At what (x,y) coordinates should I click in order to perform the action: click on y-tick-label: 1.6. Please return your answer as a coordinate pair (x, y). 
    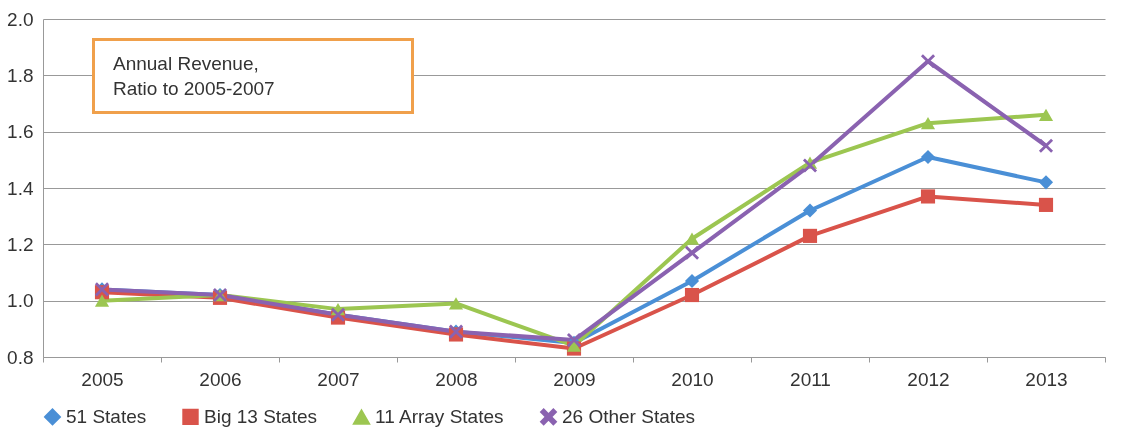
    Looking at the image, I should click on (20, 132).